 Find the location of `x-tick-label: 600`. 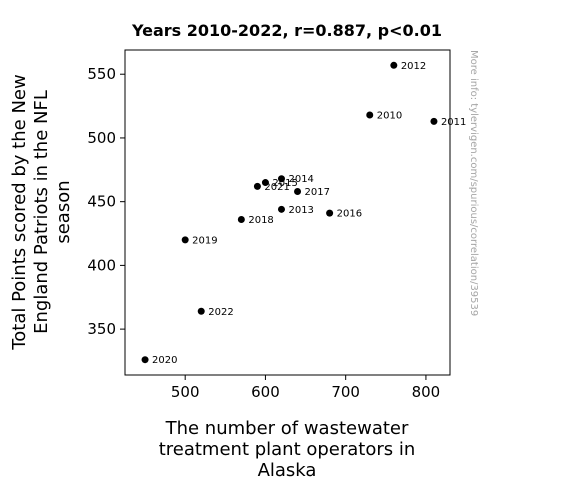

x-tick-label: 600 is located at coordinates (265, 392).